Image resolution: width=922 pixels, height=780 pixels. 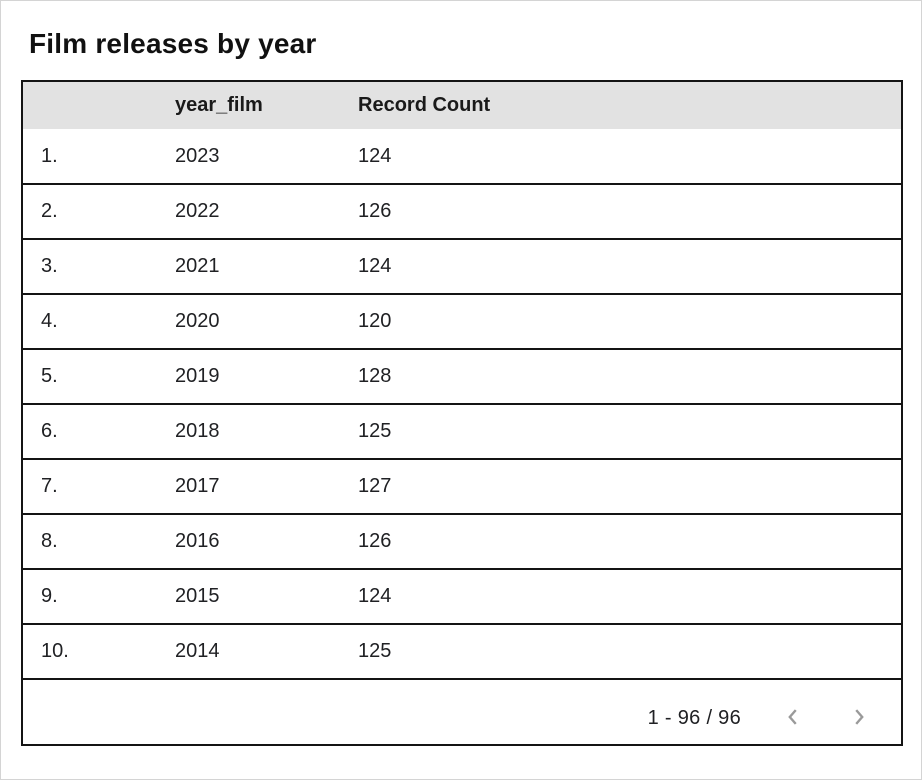 I want to click on year-film-cell: 2023, so click(x=248, y=157).